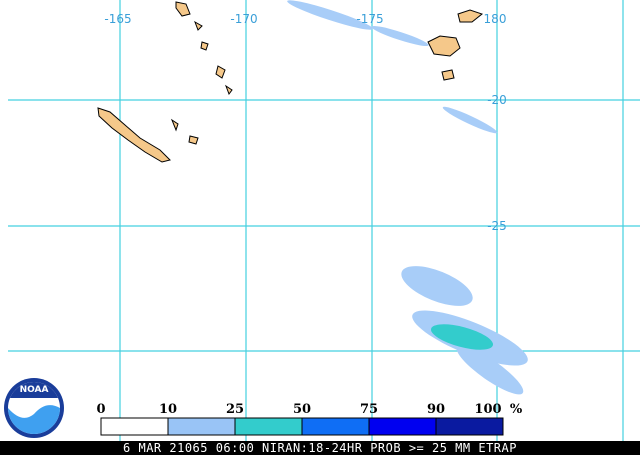 The image size is (640, 455). What do you see at coordinates (117, 19) in the screenshot?
I see `longitude-label: -165` at bounding box center [117, 19].